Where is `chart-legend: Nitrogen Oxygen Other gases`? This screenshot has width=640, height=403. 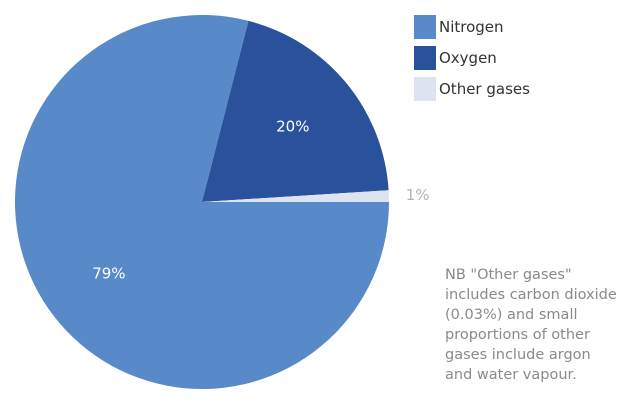
chart-legend: Nitrogen Oxygen Other gases is located at coordinates (472, 61).